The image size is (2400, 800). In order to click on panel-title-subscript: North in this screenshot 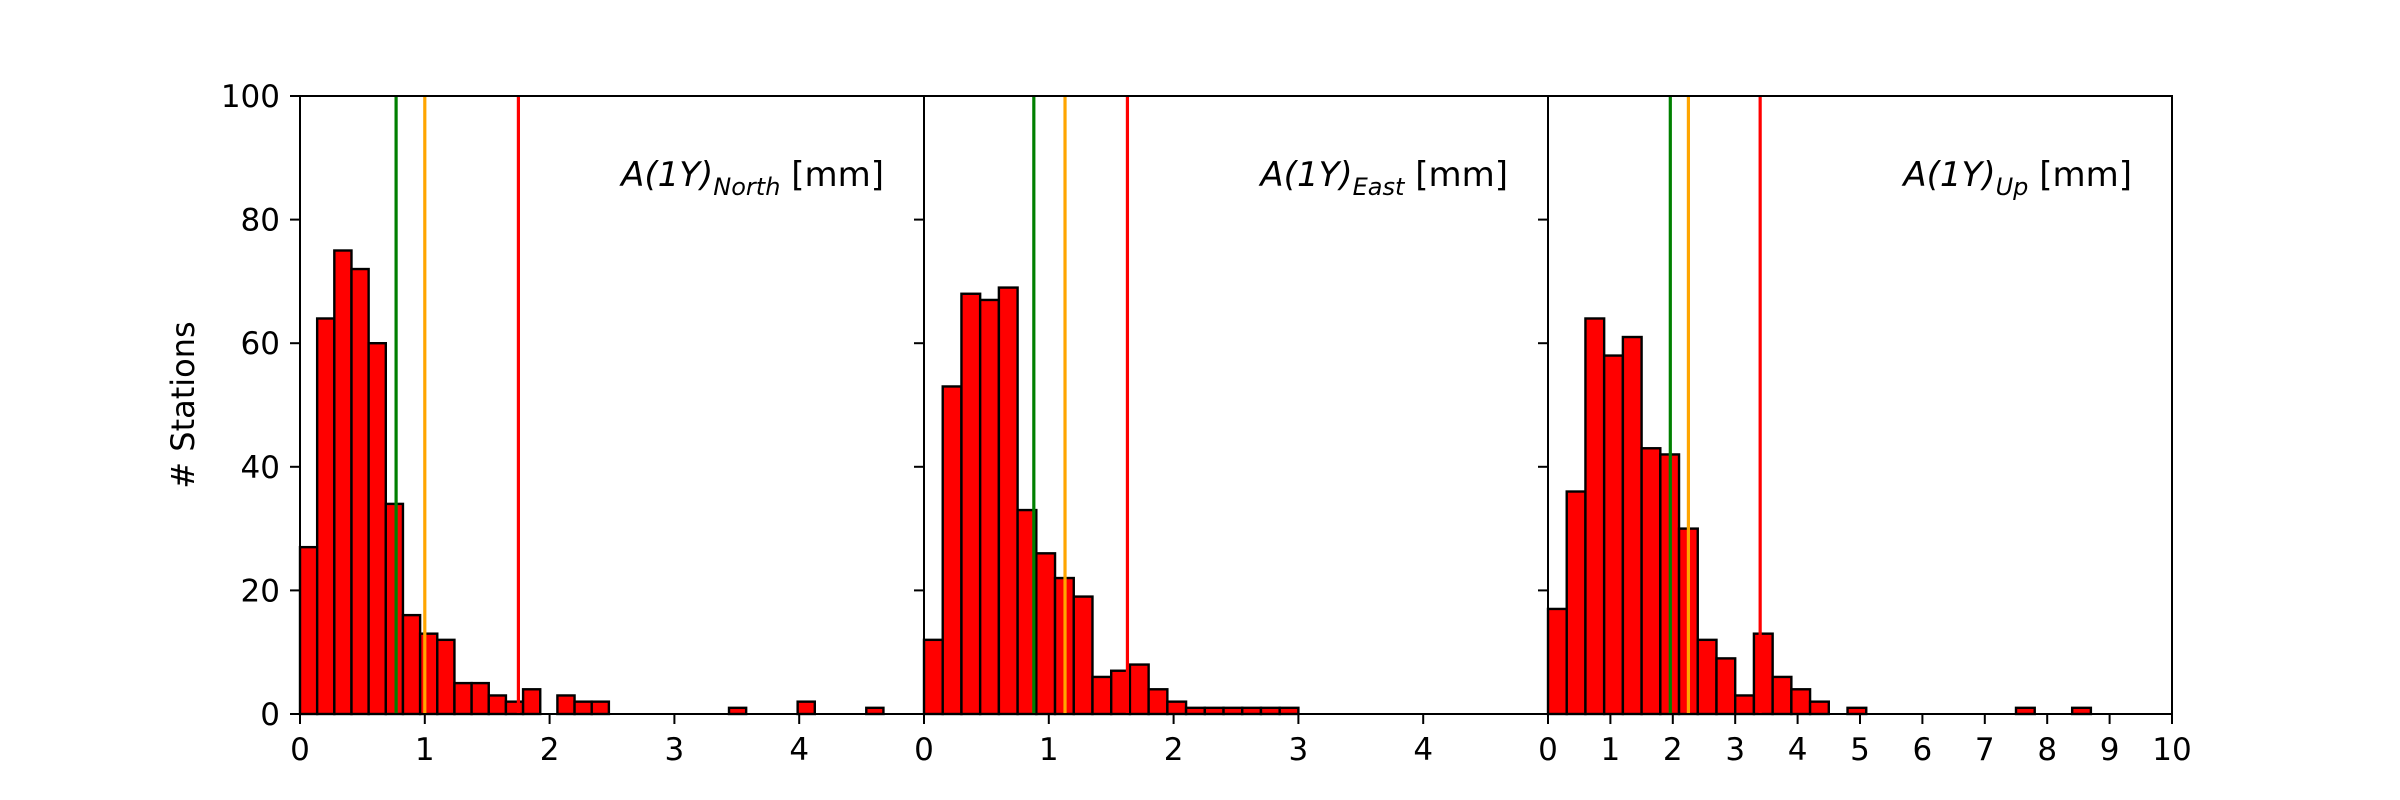, I will do `click(746, 187)`.